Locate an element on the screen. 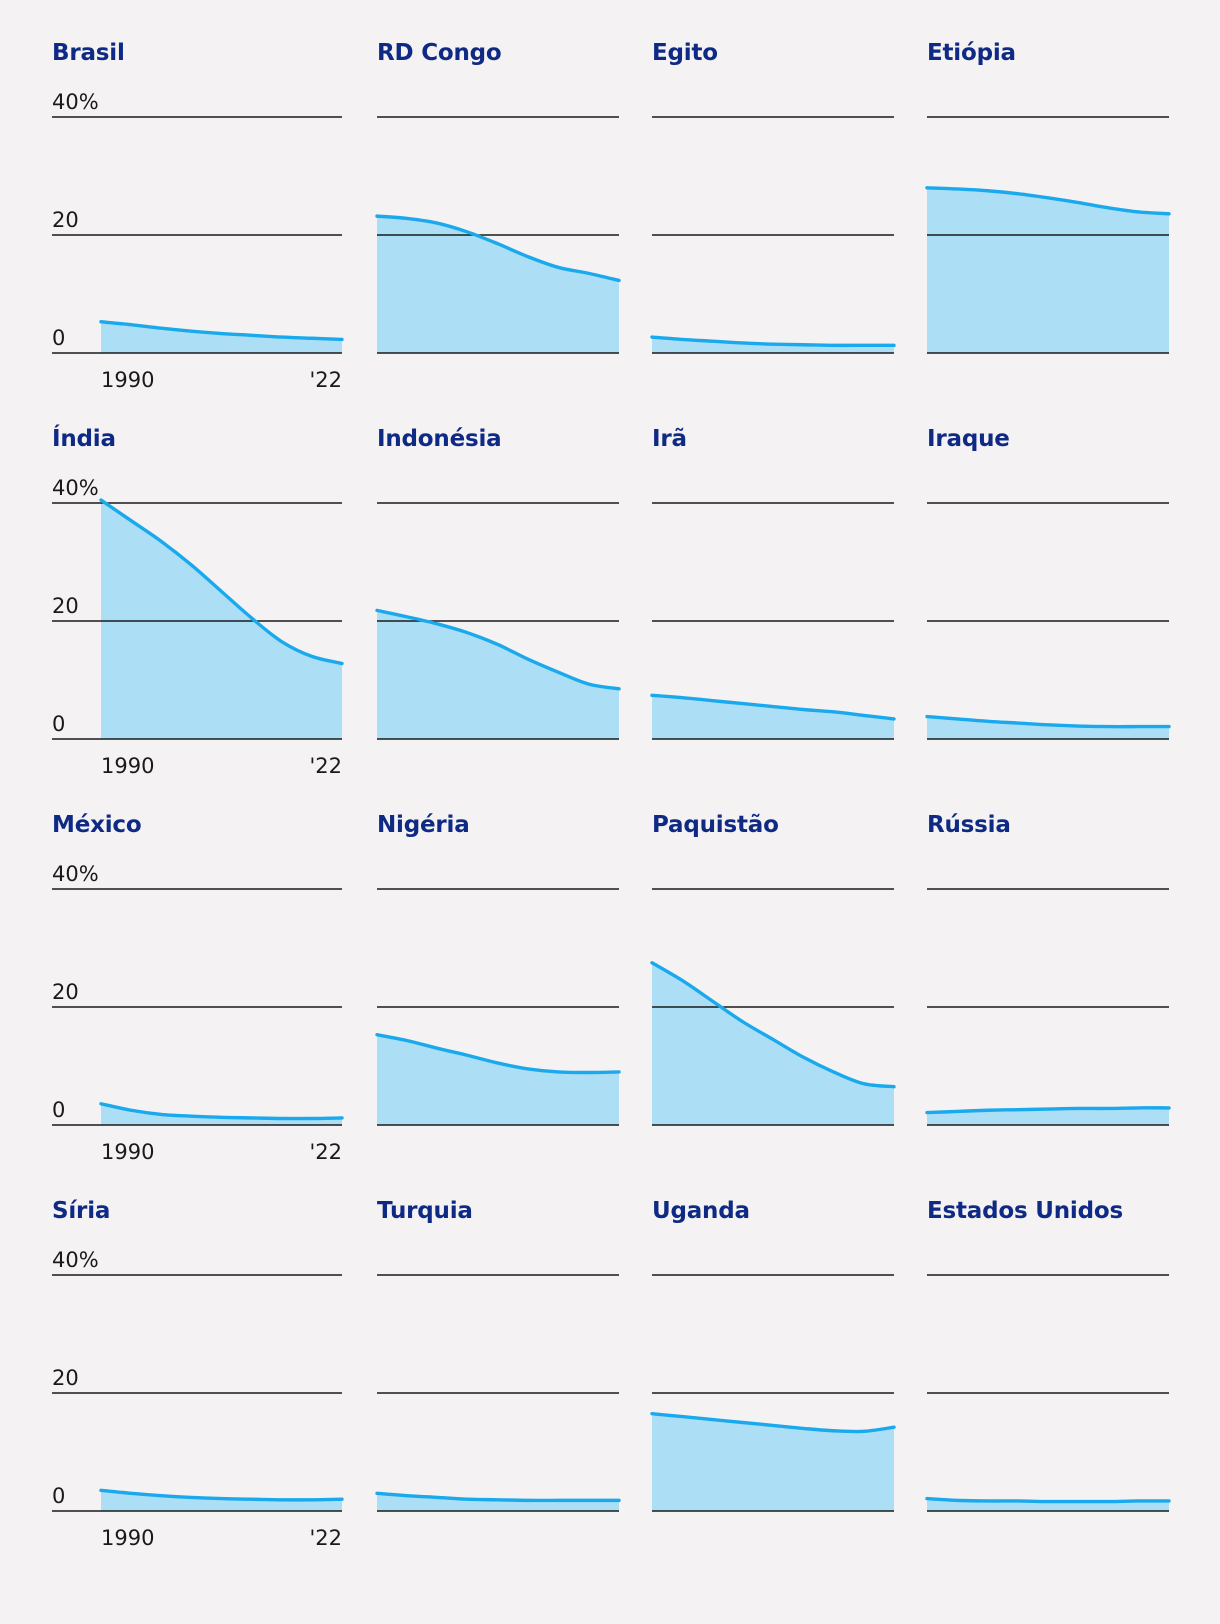  chart-panel: Uganda is located at coordinates (801, 1351).